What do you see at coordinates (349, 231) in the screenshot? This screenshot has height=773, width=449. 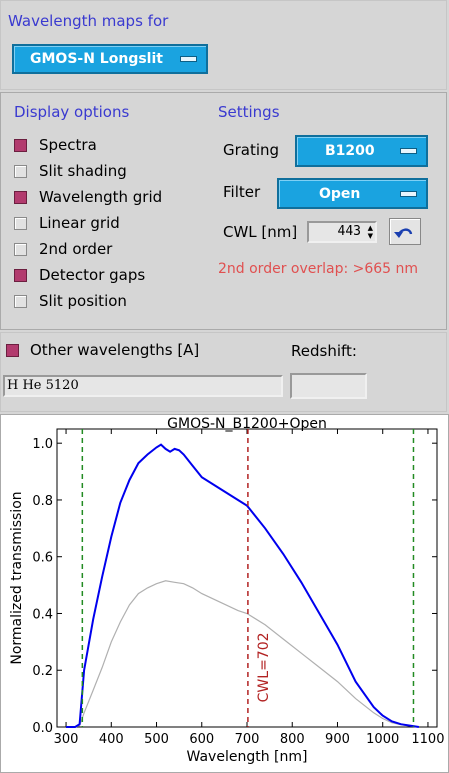 I see `cwl-value: 443` at bounding box center [349, 231].